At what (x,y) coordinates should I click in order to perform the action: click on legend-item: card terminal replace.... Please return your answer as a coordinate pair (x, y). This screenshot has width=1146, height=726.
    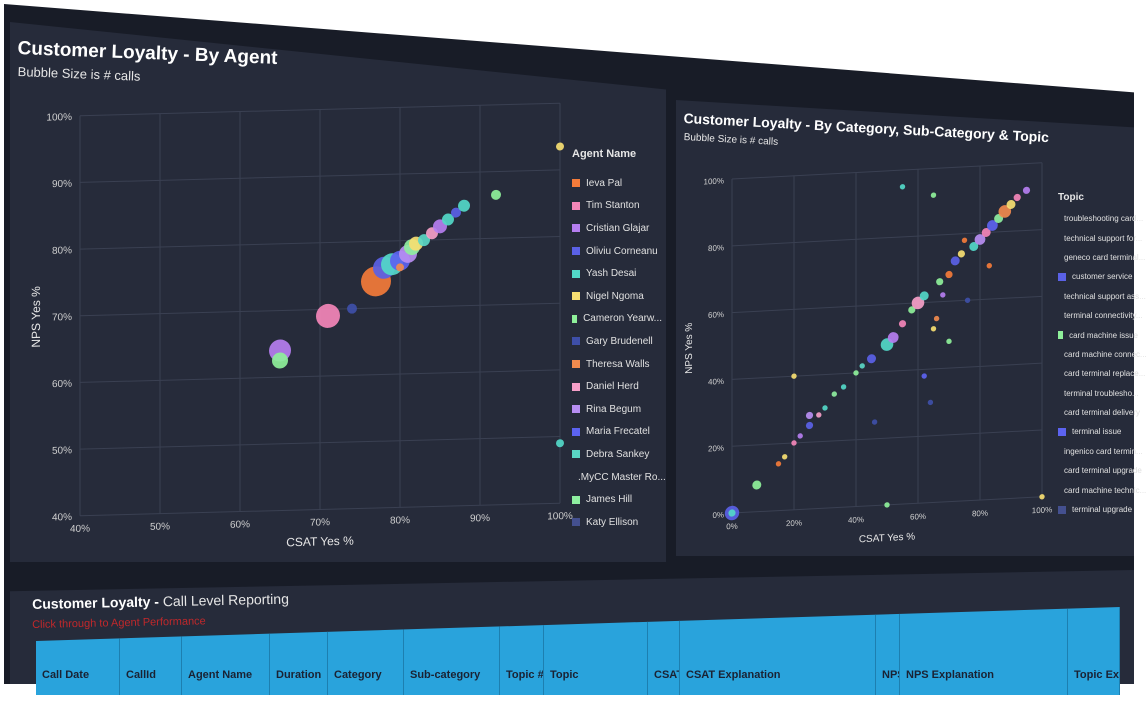
    Looking at the image, I should click on (1101, 373).